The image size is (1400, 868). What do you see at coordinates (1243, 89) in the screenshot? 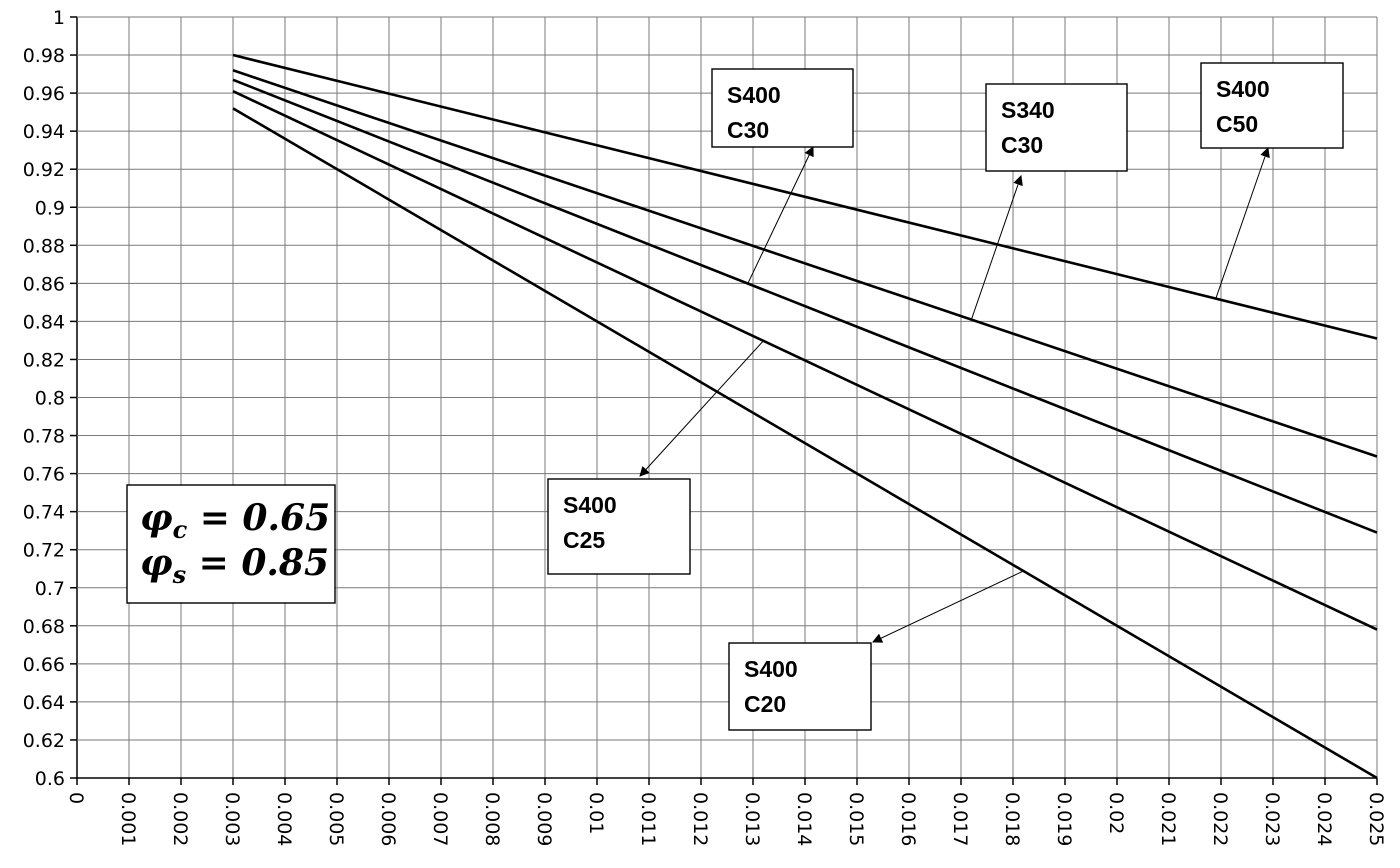
I see `annotation-label-s400-c50: S400` at bounding box center [1243, 89].